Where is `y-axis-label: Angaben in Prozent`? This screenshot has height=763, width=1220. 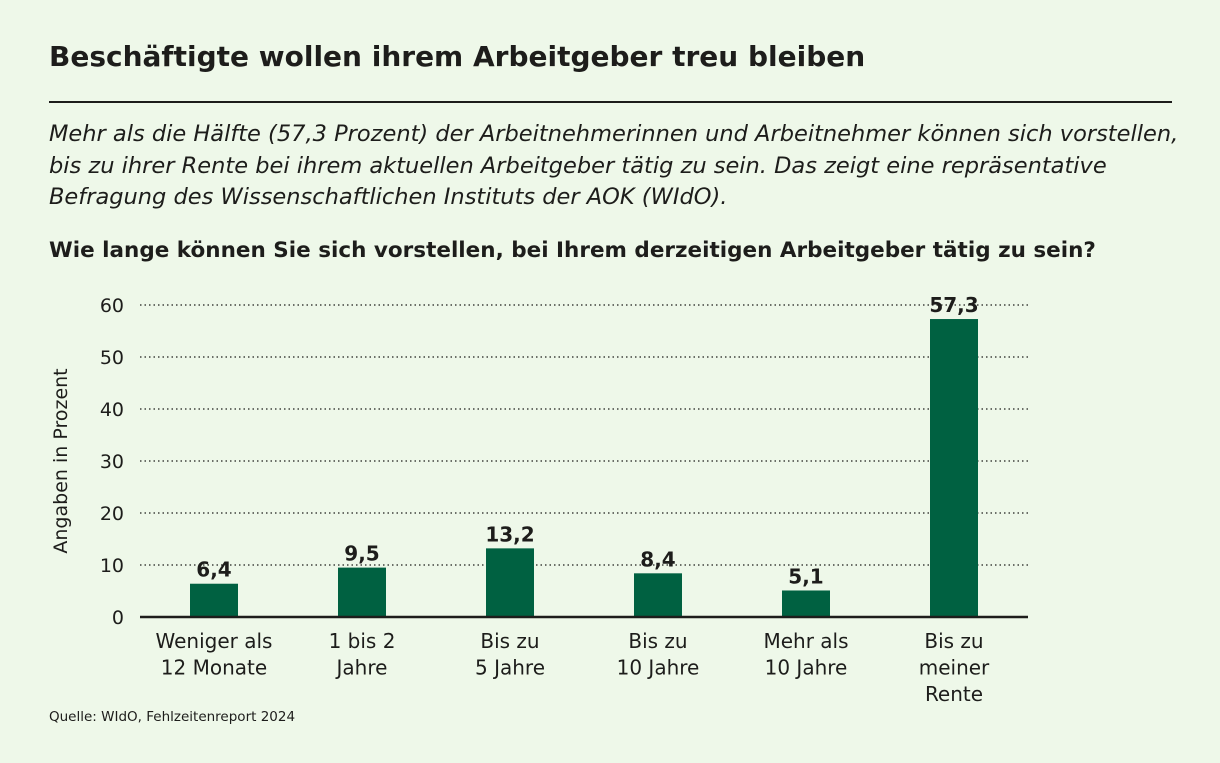
y-axis-label: Angaben in Prozent is located at coordinates (61, 460).